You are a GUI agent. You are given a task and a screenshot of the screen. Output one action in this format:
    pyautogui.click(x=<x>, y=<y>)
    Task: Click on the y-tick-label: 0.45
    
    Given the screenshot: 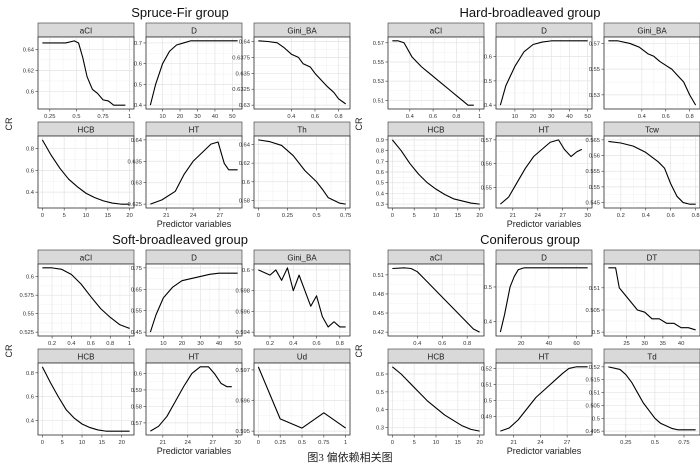 What is the action you would take?
    pyautogui.click(x=136, y=333)
    